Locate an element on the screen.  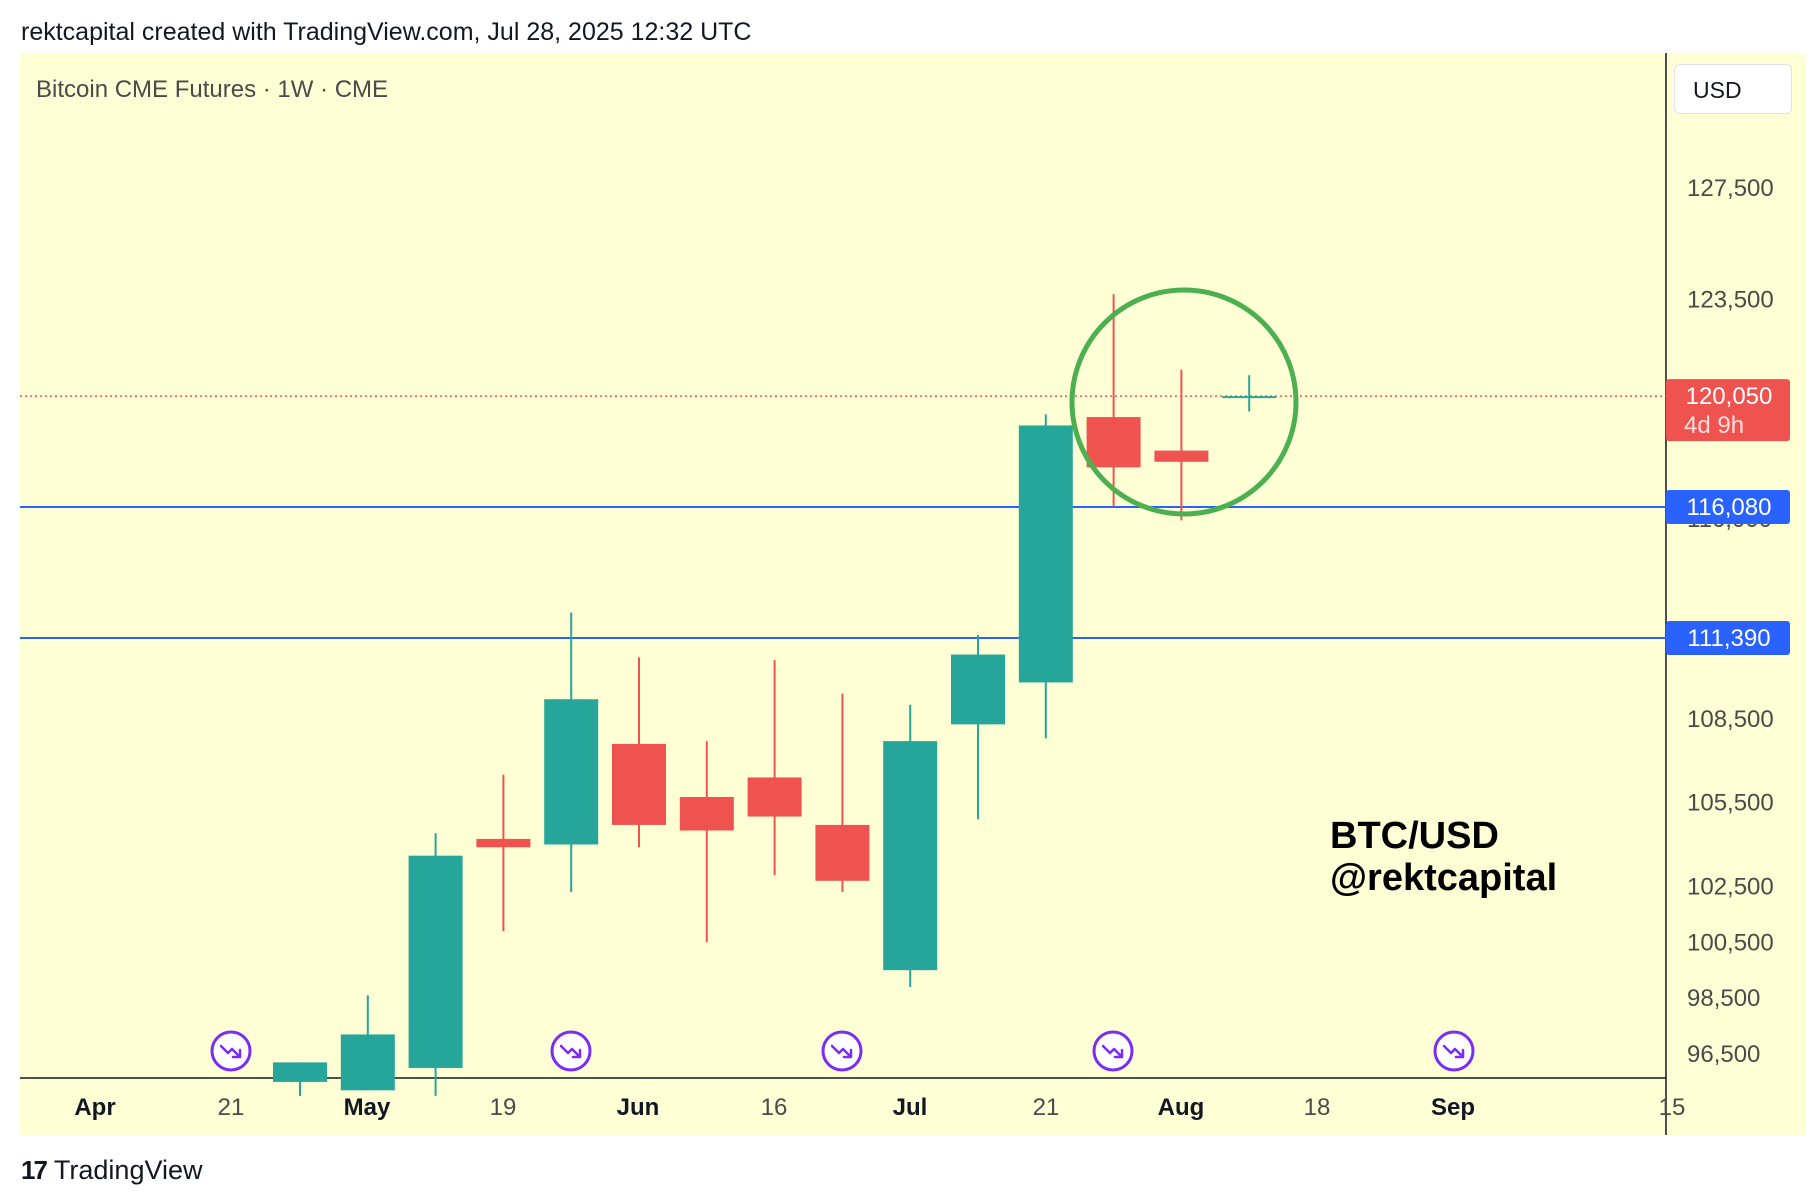
y-tick-label: 127,500 is located at coordinates (1730, 188).